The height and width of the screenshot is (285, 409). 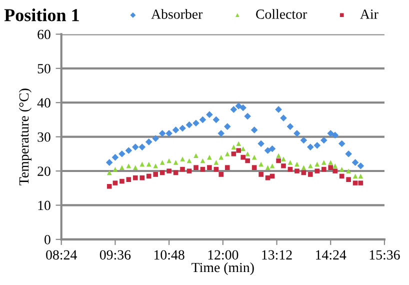 What do you see at coordinates (44, 137) in the screenshot?
I see `y-tick-label: 30` at bounding box center [44, 137].